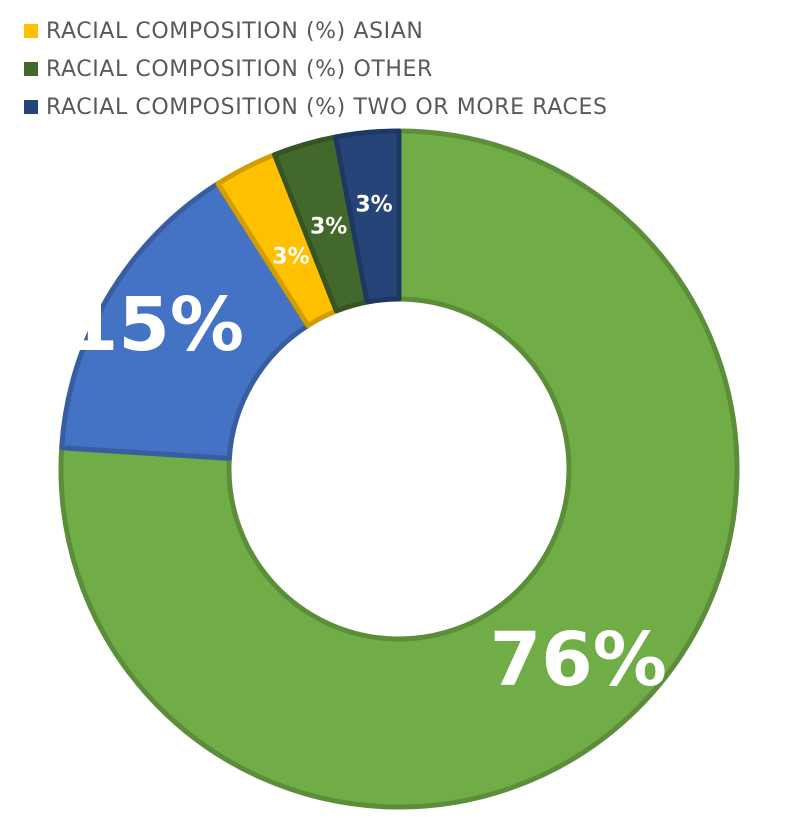 The image size is (791, 831). I want to click on data-label-1: 15%, so click(155, 325).